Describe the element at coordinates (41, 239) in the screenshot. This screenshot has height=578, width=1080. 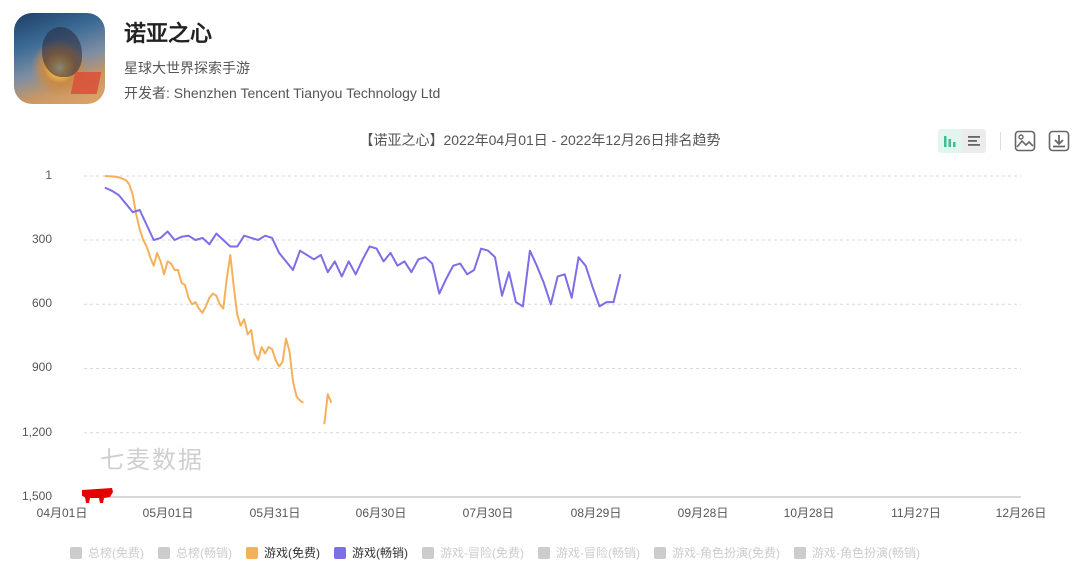
I see `y-tick-label: 300` at that location.